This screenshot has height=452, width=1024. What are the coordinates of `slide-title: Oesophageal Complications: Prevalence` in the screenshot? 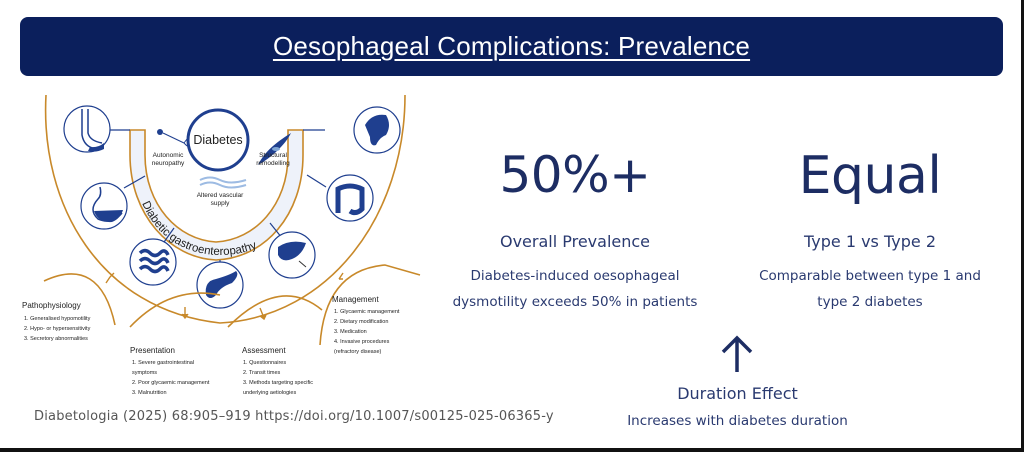 It's located at (511, 46).